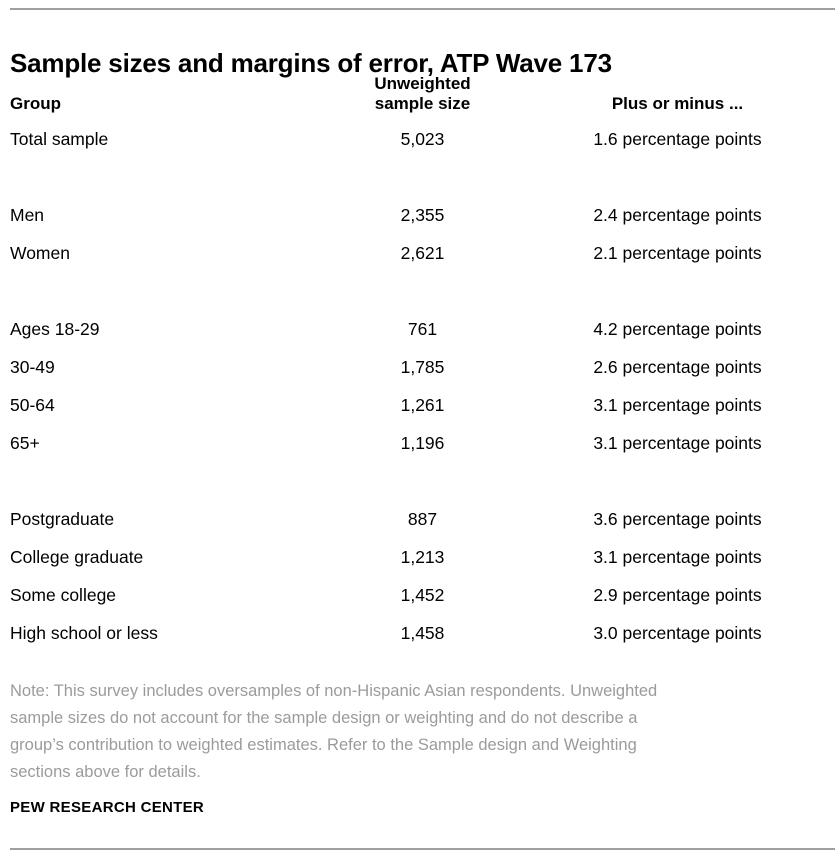 The width and height of the screenshot is (840, 858). What do you see at coordinates (105, 772) in the screenshot?
I see `note-line: sections above for details.` at bounding box center [105, 772].